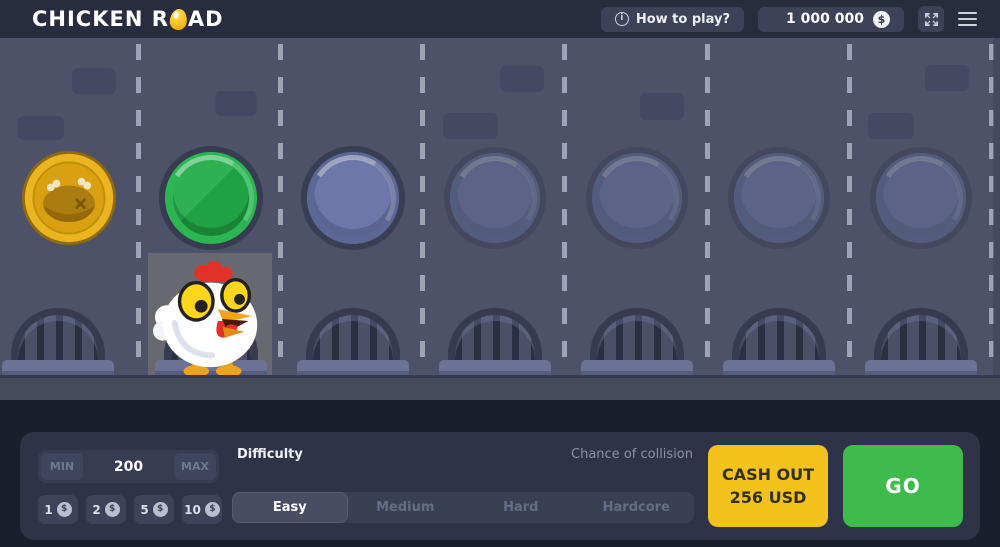  I want to click on top-bar: CHICKEN R AD i How to play? 1 000 000 $, so click(500, 19).